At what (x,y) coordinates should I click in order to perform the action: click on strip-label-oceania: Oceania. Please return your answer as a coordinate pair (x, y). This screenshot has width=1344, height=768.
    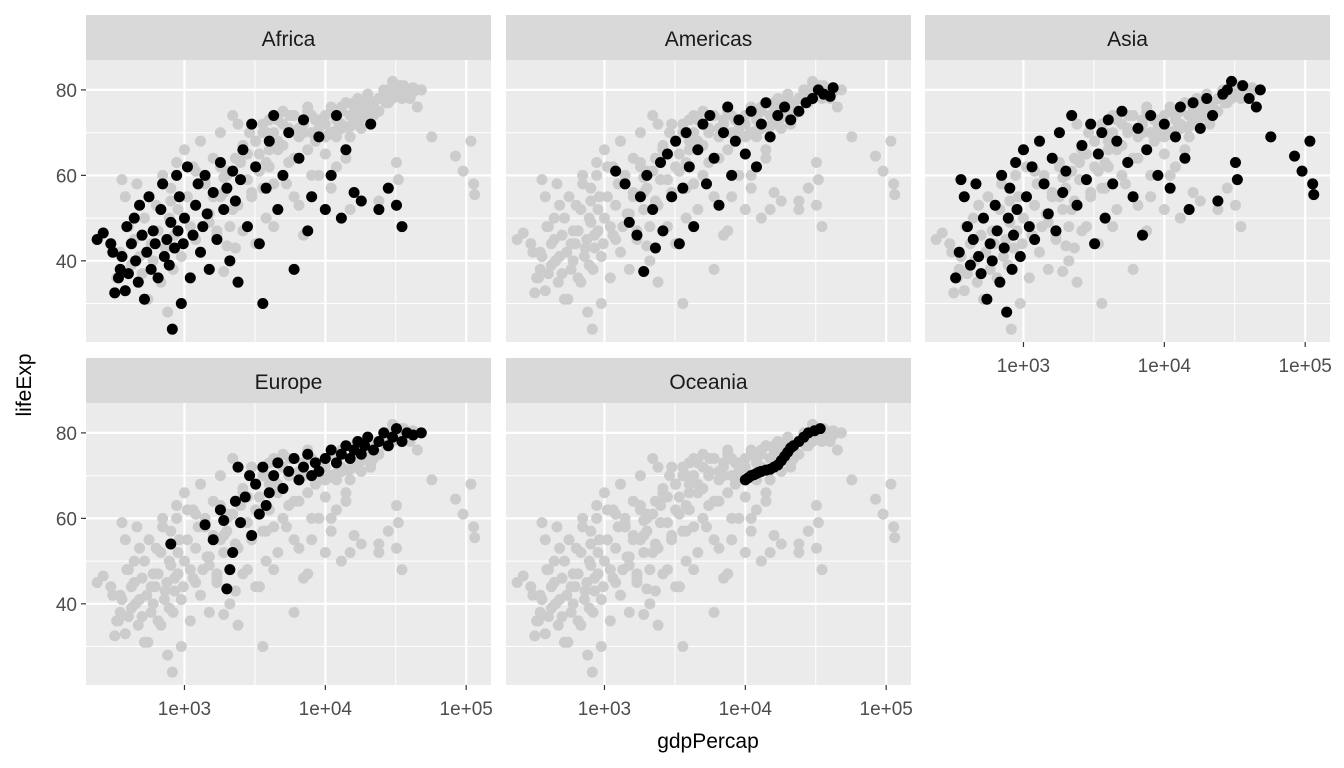
    Looking at the image, I should click on (708, 382).